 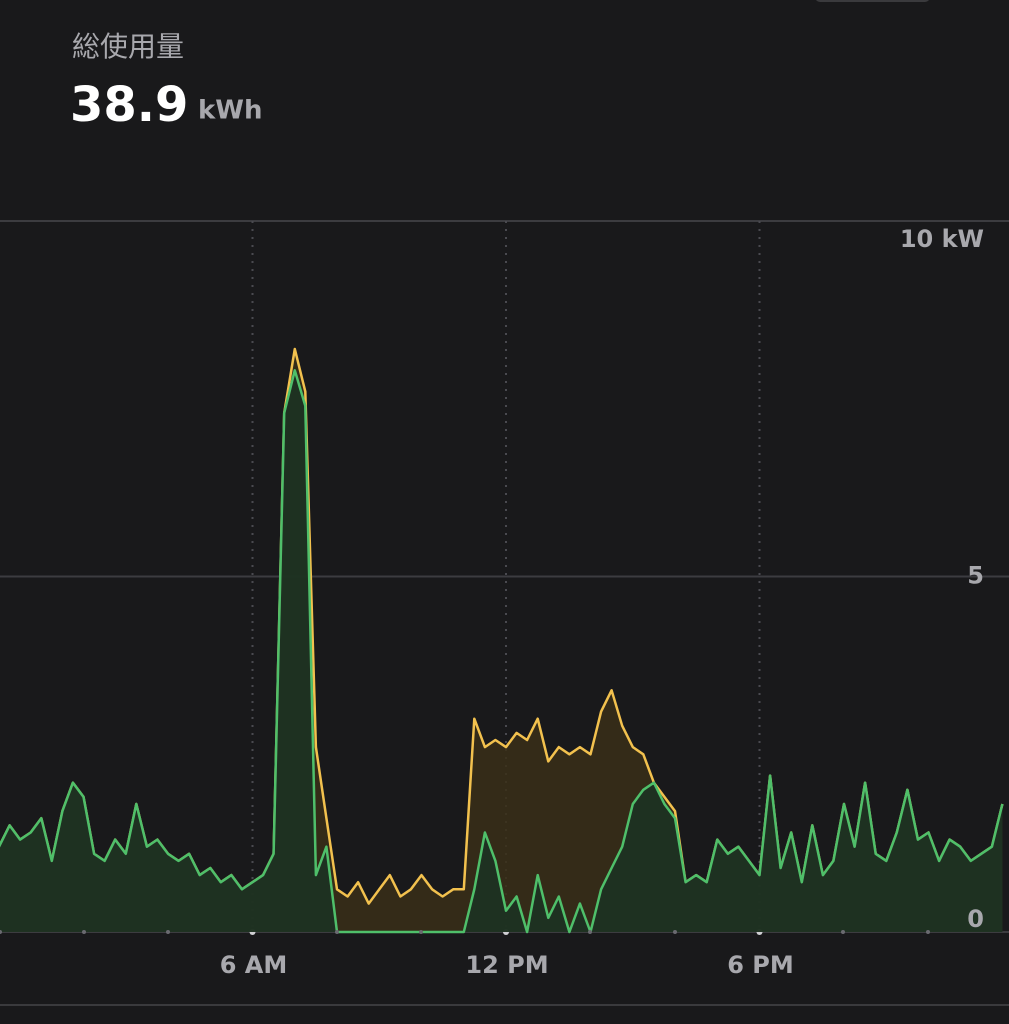 I want to click on x-tick-label: 6 PM, so click(x=760, y=965).